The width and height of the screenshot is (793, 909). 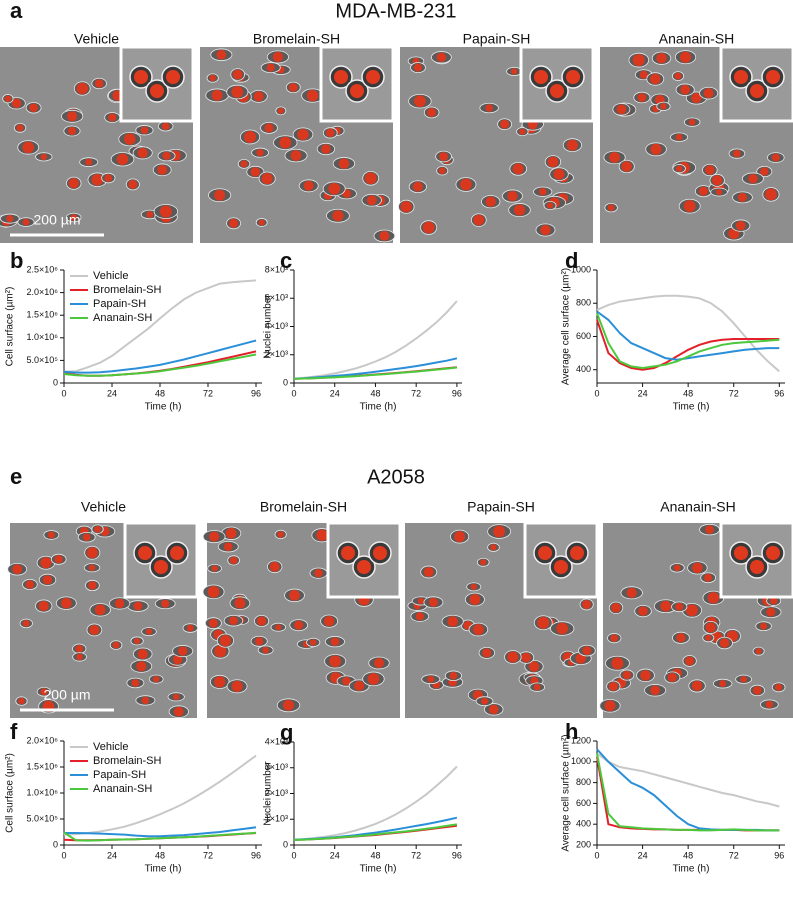 What do you see at coordinates (566, 792) in the screenshot?
I see `y-axis-title: Average cell surface (µm²)` at bounding box center [566, 792].